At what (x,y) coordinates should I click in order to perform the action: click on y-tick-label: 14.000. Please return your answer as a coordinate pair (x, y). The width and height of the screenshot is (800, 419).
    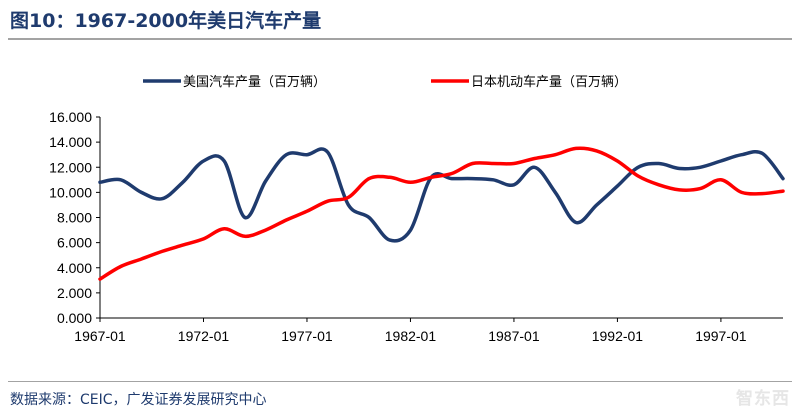
    Looking at the image, I should click on (70, 142).